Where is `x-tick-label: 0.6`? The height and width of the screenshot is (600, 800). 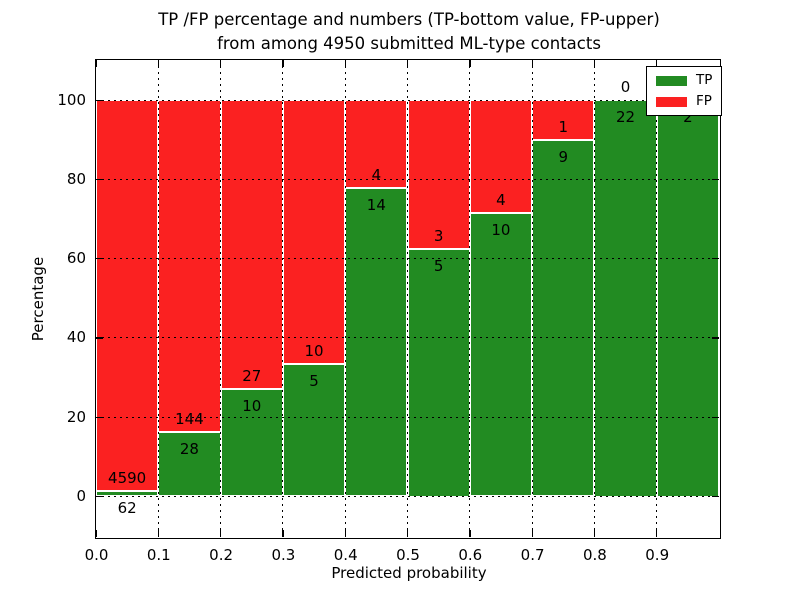 x-tick-label: 0.6 is located at coordinates (470, 555).